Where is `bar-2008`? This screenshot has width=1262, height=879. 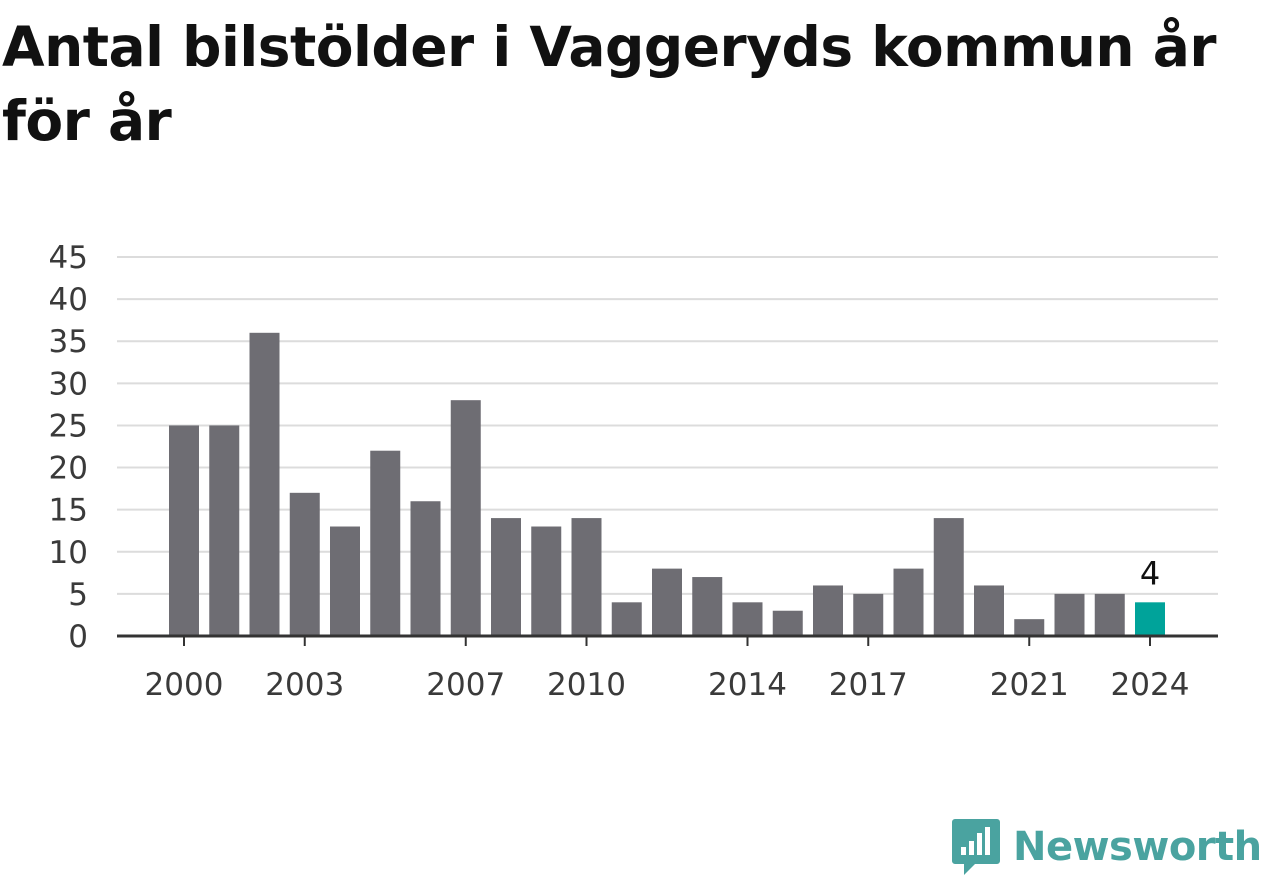
bar-2008 is located at coordinates (506, 577).